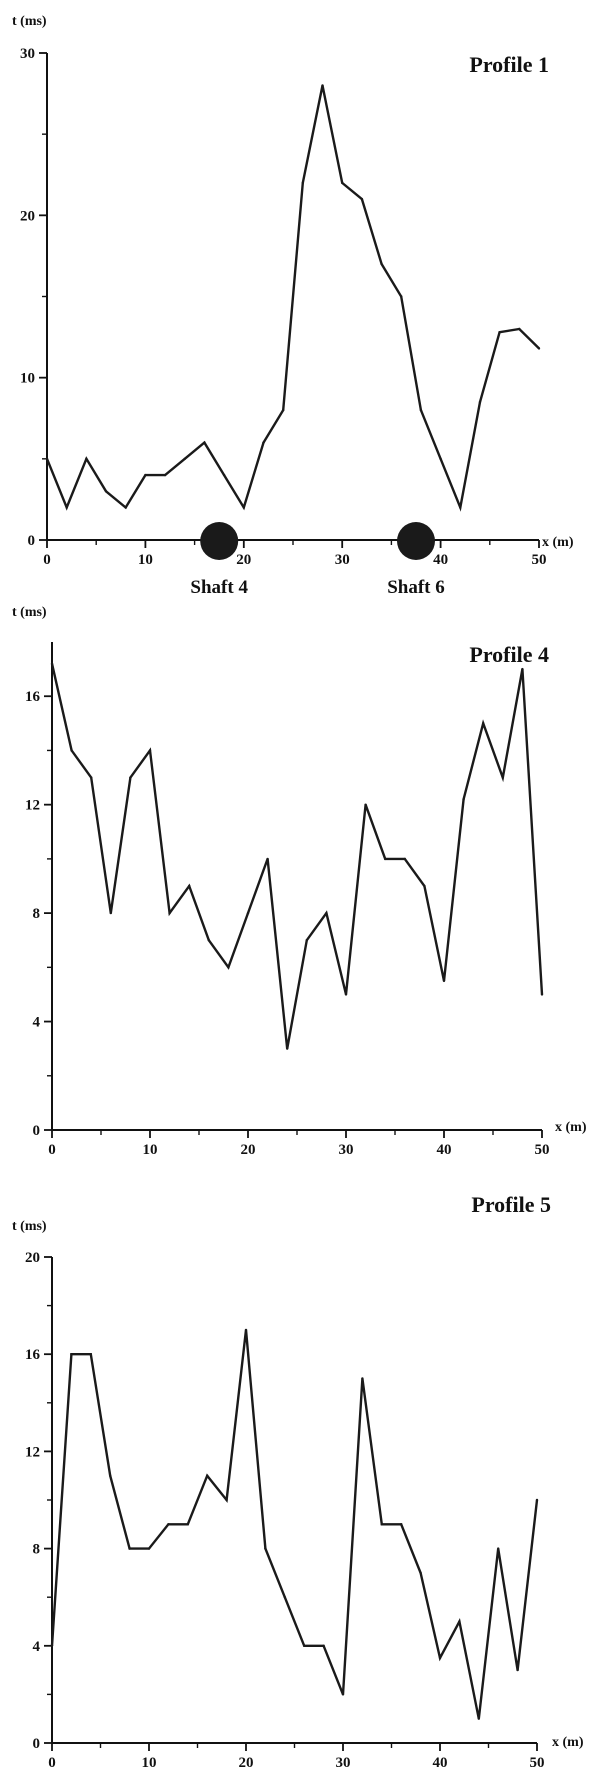 Image resolution: width=596 pixels, height=1778 pixels. Describe the element at coordinates (27, 379) in the screenshot. I see `y-tick-label: 10` at that location.